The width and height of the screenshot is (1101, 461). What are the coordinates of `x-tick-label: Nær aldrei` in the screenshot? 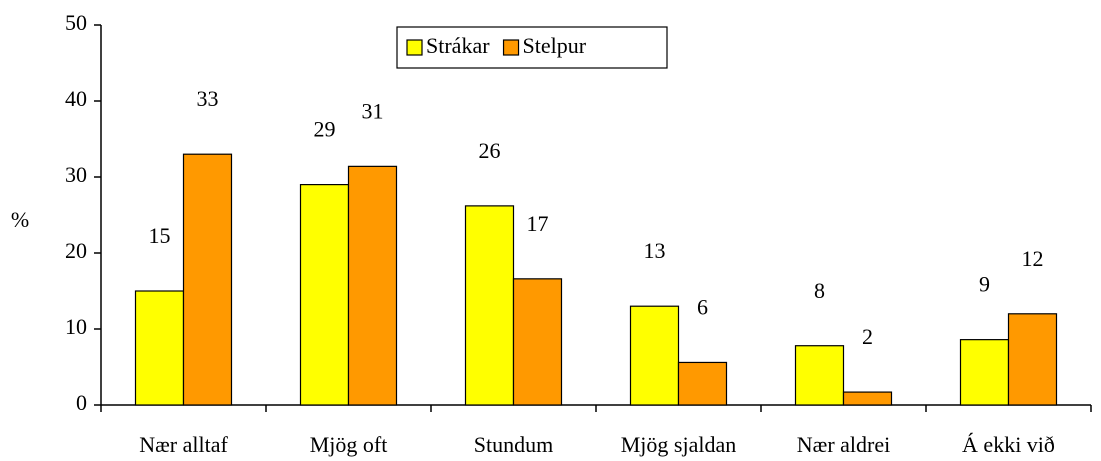 It's located at (843, 444).